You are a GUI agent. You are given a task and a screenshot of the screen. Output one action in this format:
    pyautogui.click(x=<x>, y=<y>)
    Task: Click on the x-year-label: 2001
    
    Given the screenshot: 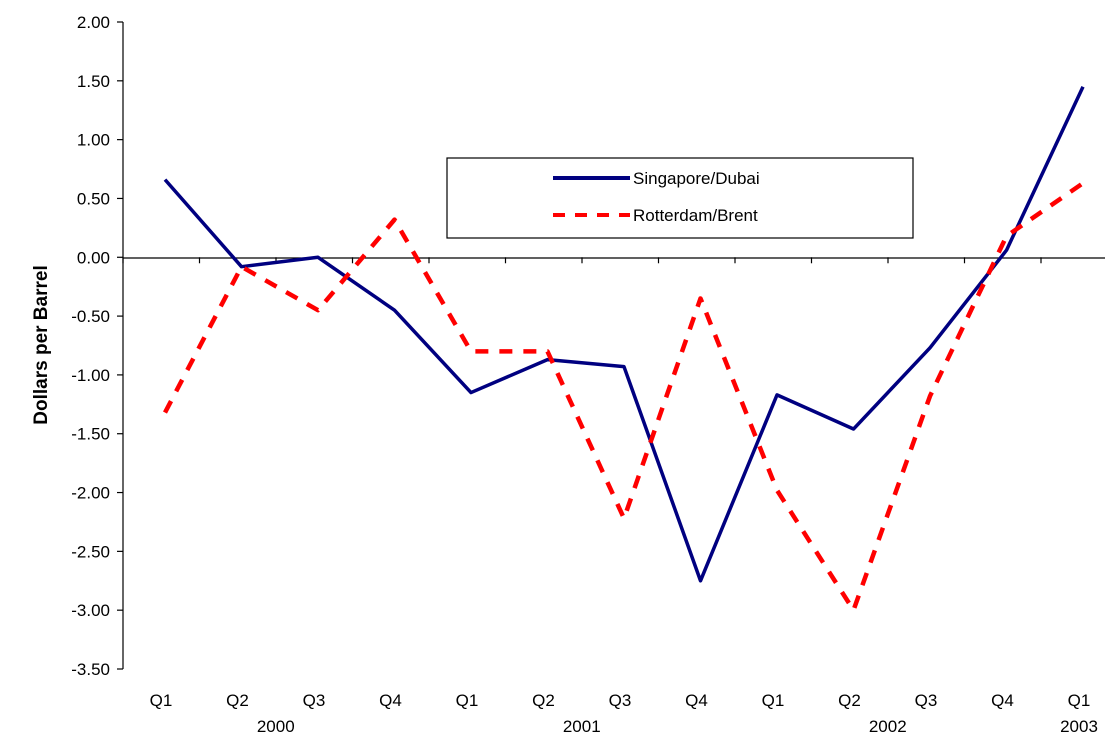 What is the action you would take?
    pyautogui.click(x=582, y=726)
    